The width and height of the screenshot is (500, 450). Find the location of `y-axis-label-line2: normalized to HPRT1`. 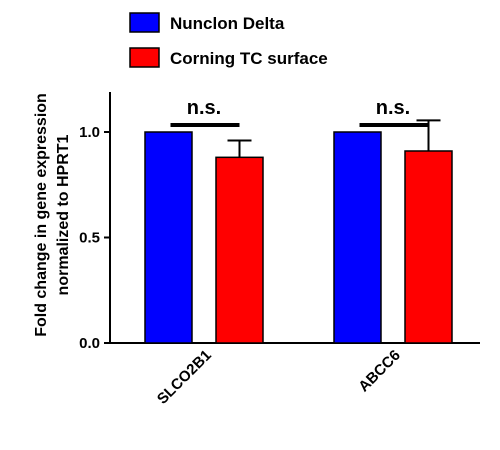

y-axis-label-line2: normalized to HPRT1 is located at coordinates (63, 214).